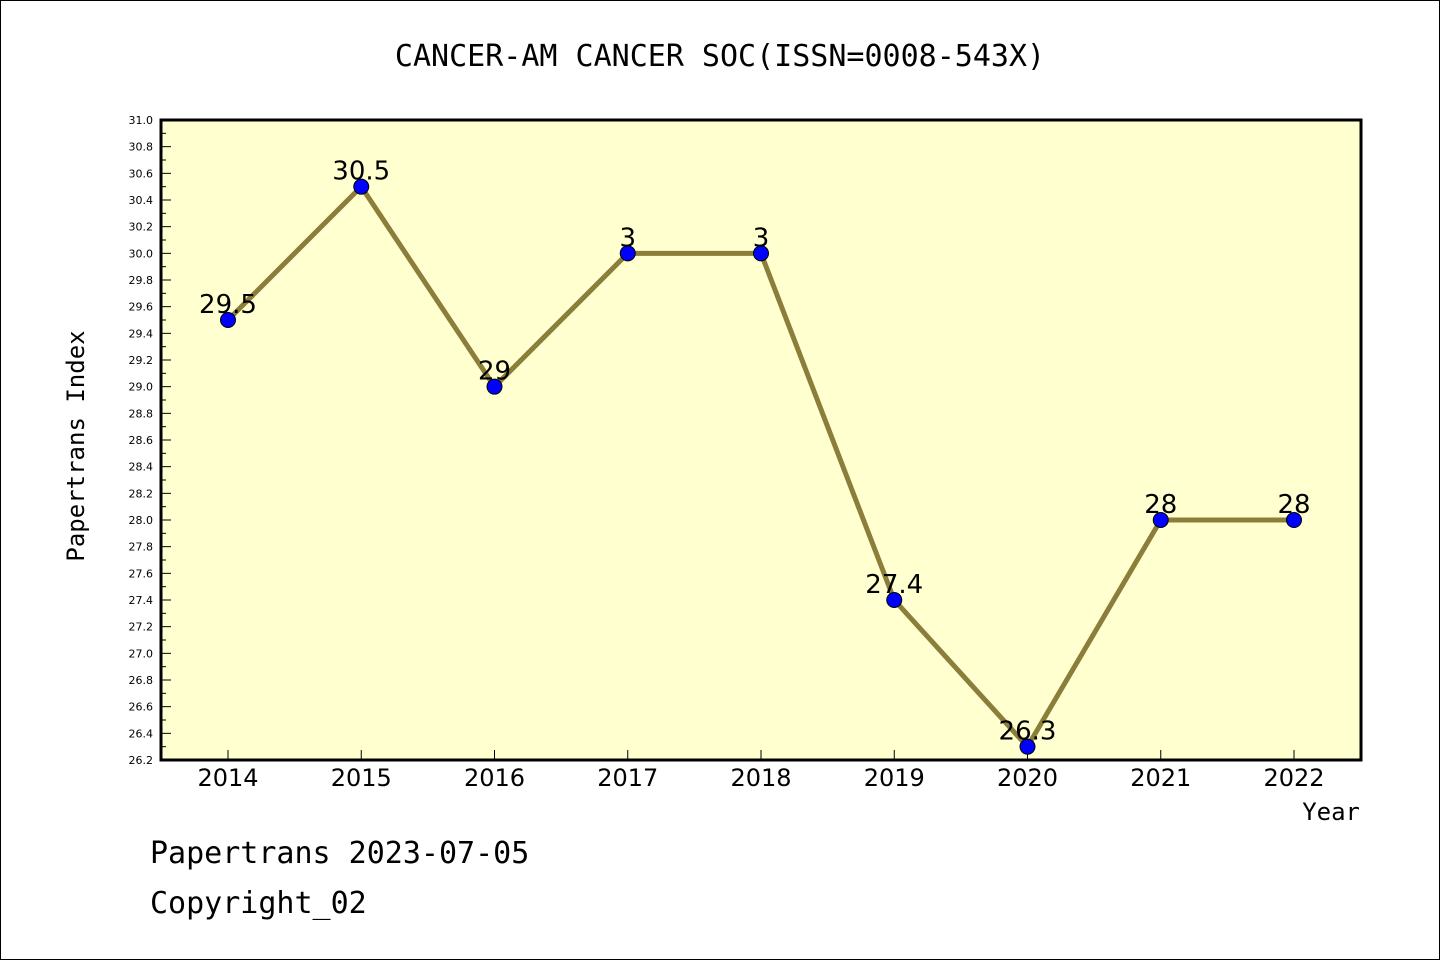  What do you see at coordinates (141, 547) in the screenshot?
I see `y-tick-label: 27.8` at bounding box center [141, 547].